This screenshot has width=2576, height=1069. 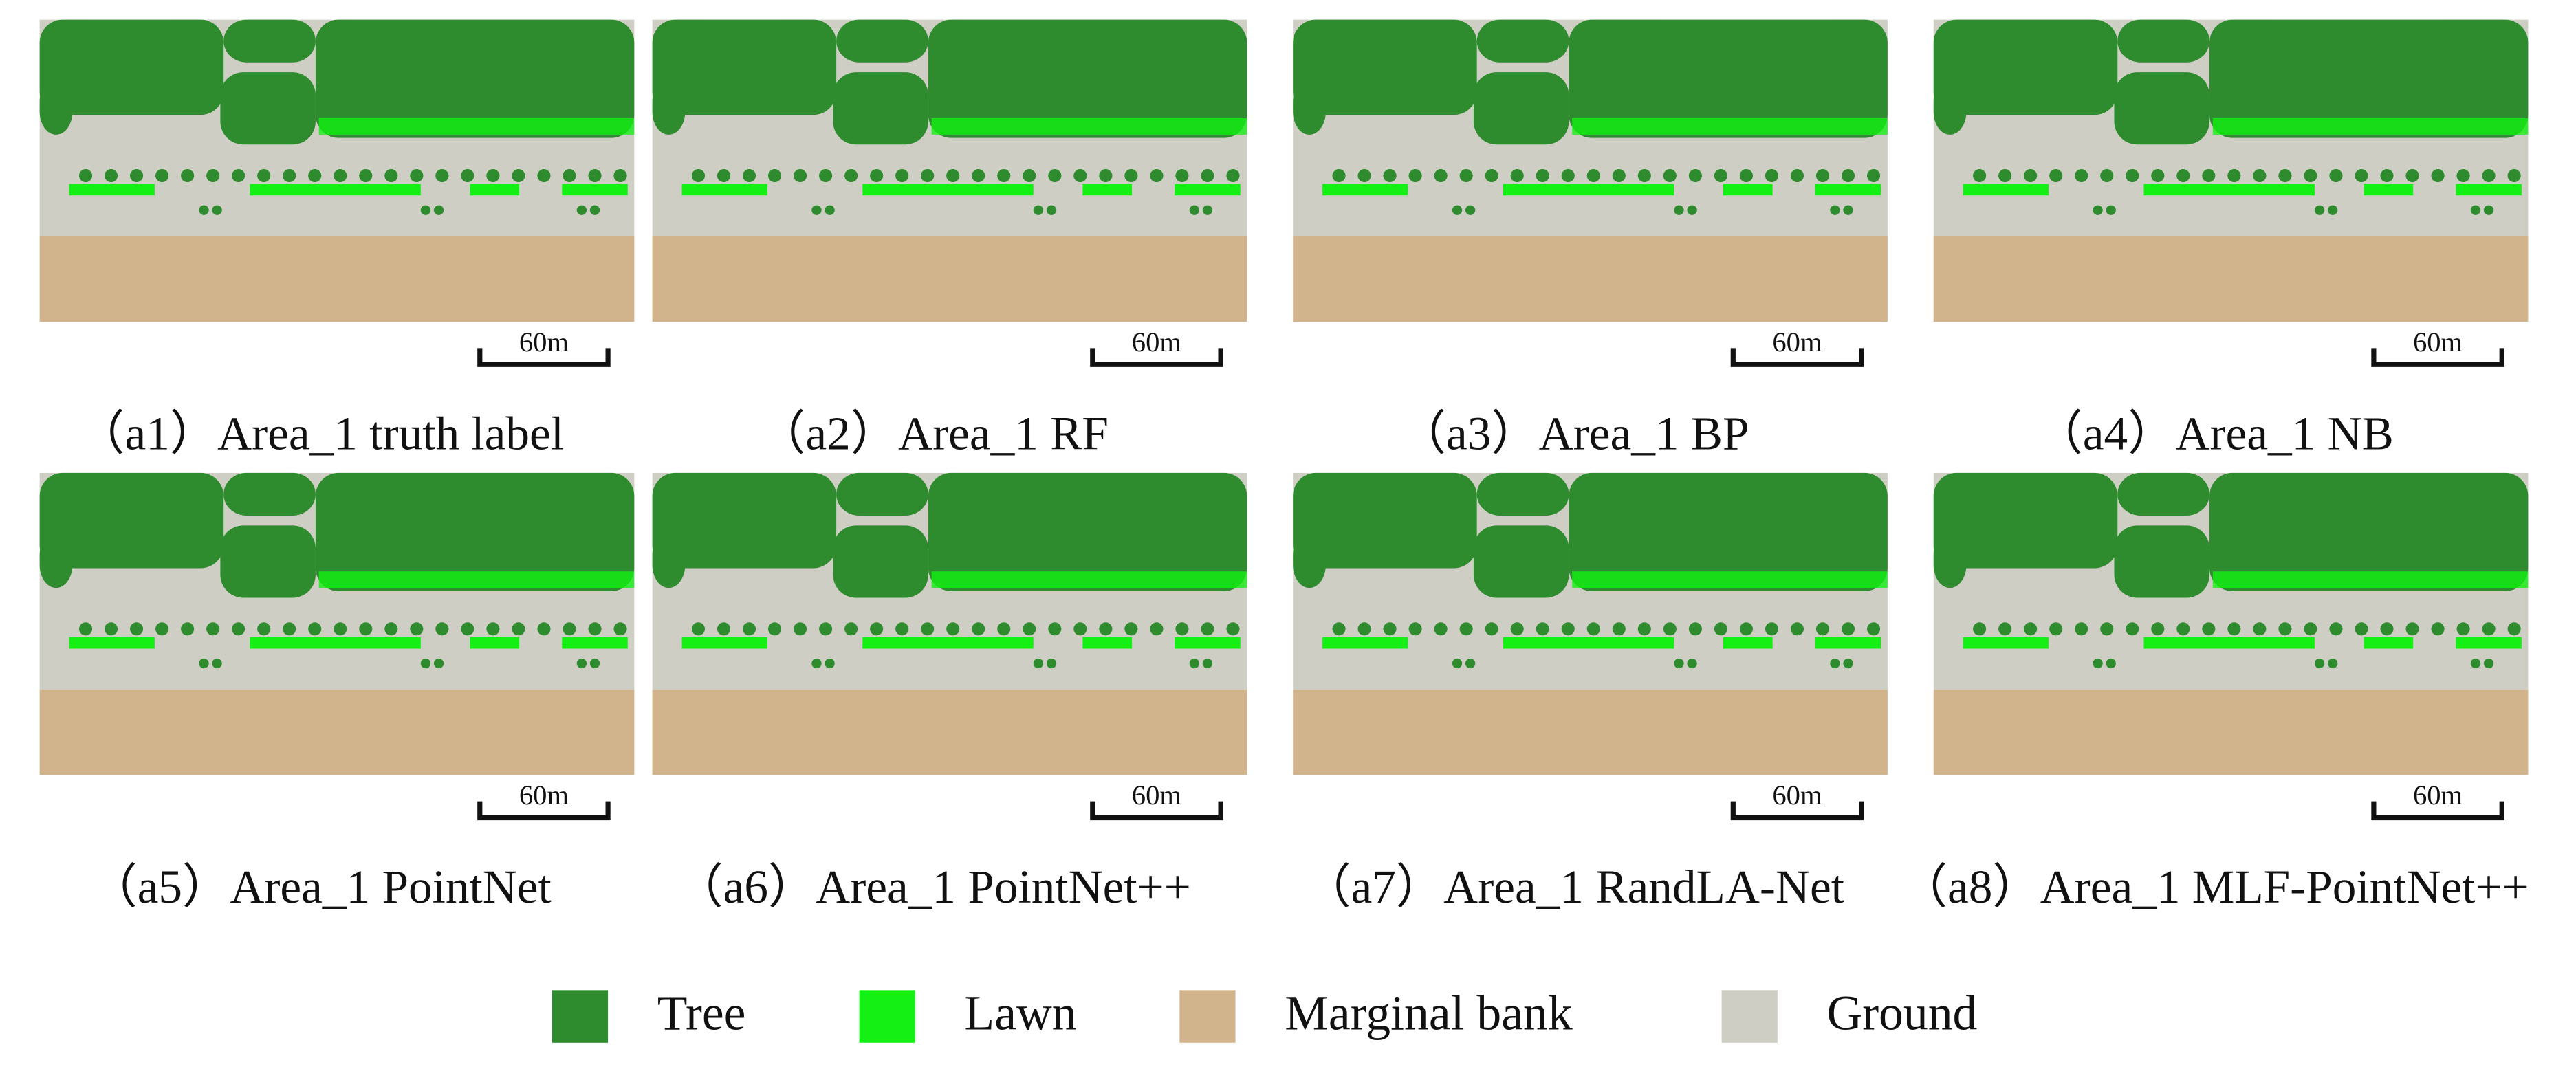 I want to click on legend-label: Lawn, so click(x=1020, y=1013).